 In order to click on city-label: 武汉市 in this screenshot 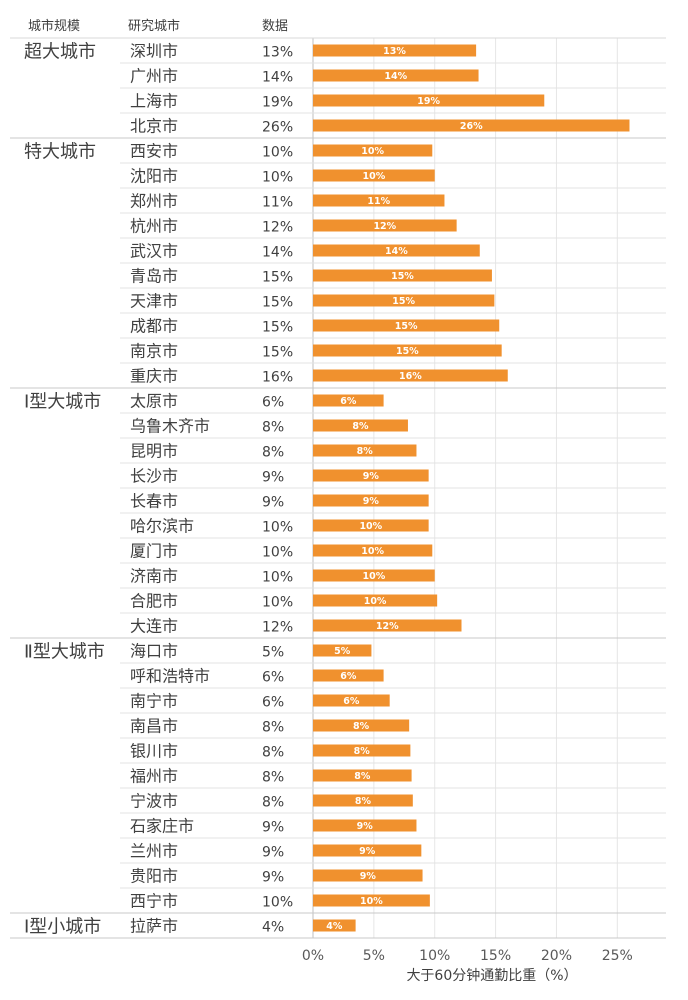, I will do `click(154, 251)`.